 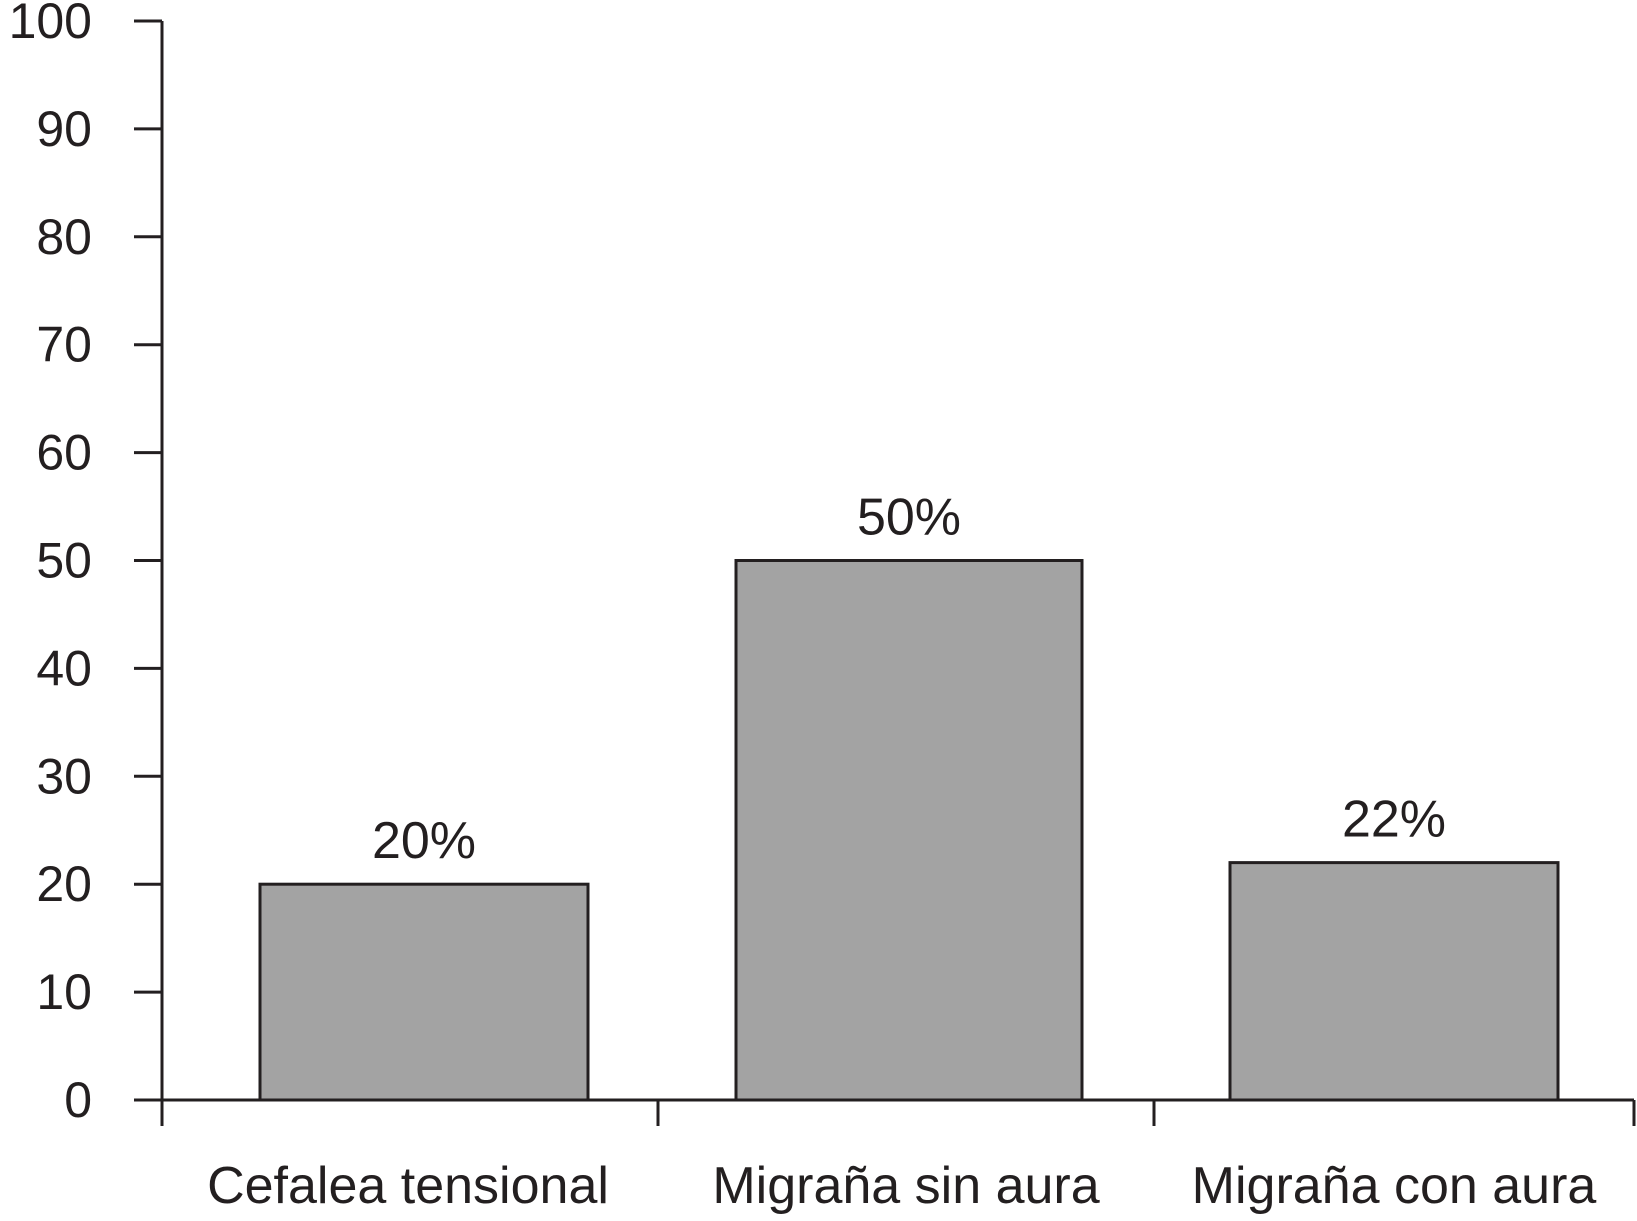 What do you see at coordinates (64, 776) in the screenshot?
I see `y-tick-label: 30` at bounding box center [64, 776].